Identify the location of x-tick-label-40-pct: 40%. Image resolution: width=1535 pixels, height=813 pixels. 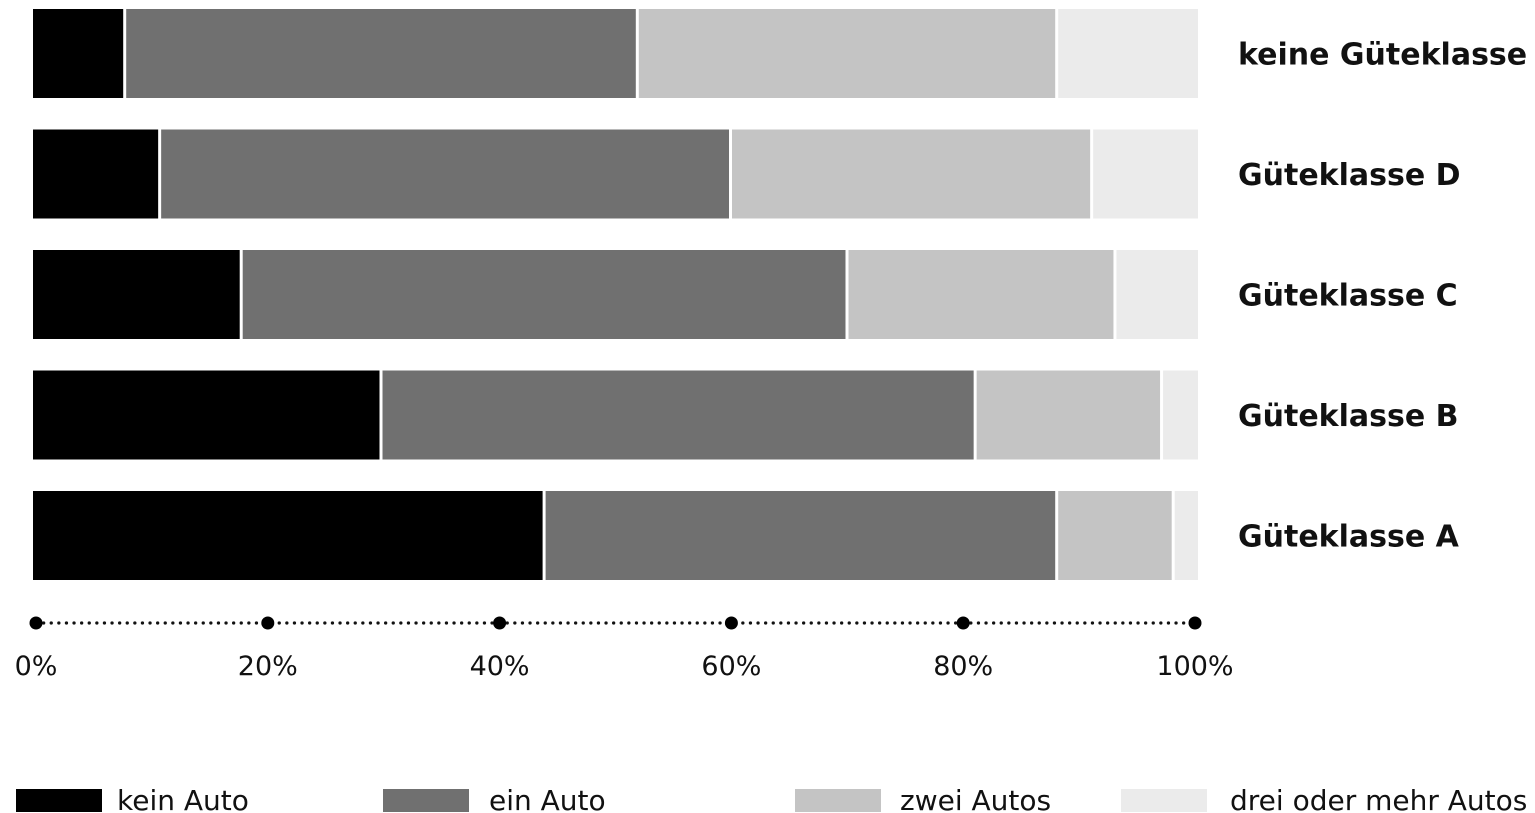
(500, 666).